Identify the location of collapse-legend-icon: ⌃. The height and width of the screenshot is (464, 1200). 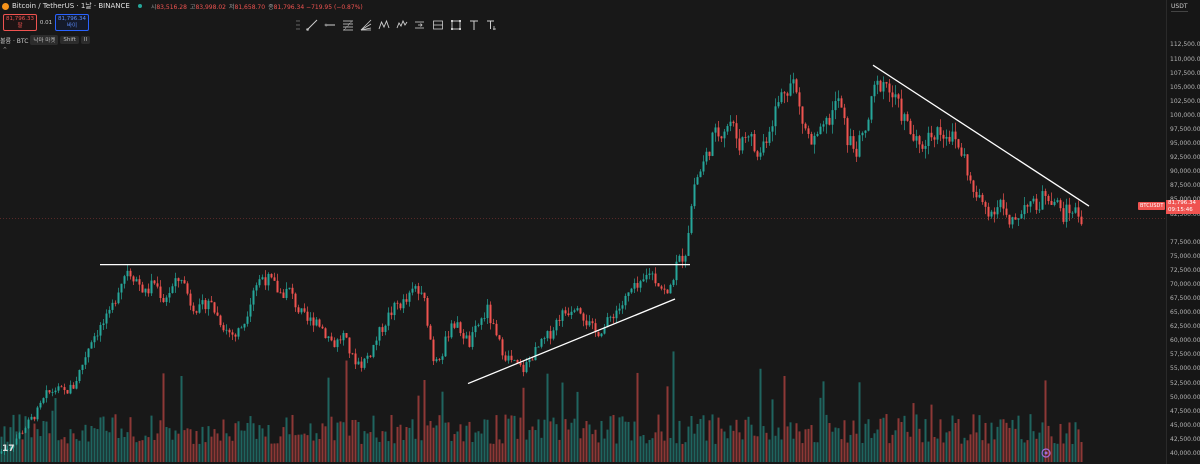
(5, 50).